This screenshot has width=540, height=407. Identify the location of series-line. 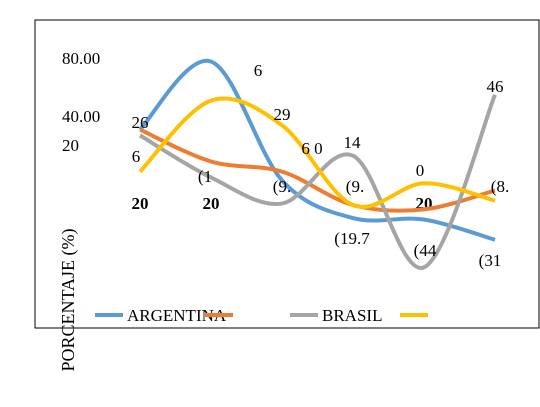
(317, 170).